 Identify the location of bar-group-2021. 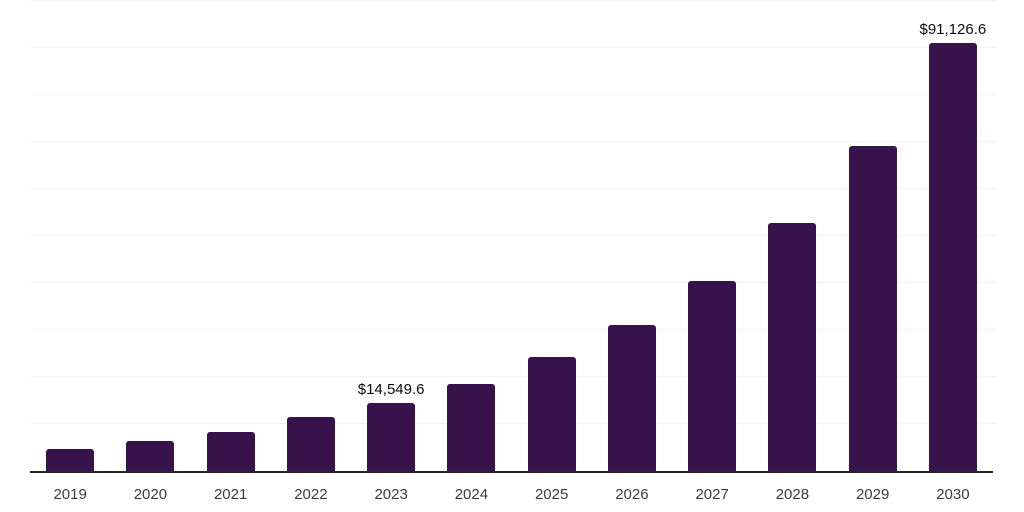
(231, 236).